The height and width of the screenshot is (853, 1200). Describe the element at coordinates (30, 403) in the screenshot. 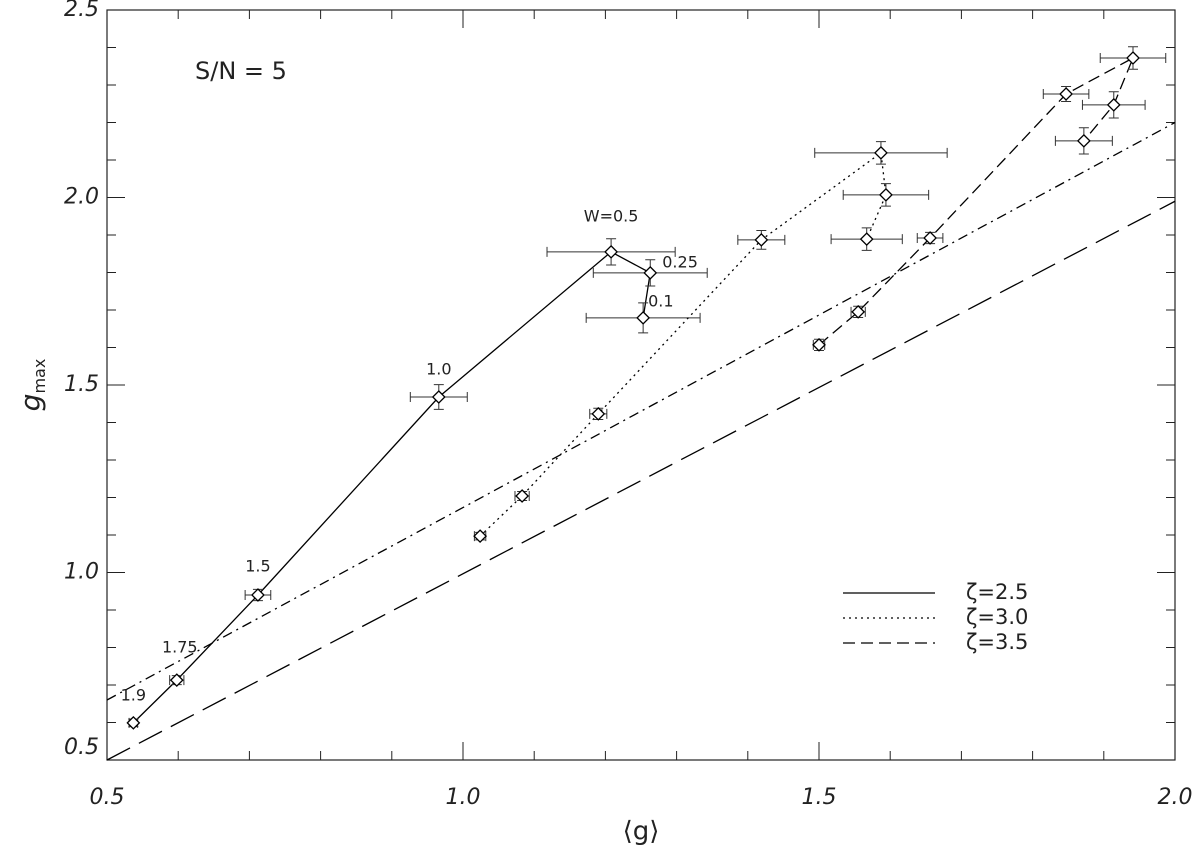

I see `y-axis-label-main: g` at that location.